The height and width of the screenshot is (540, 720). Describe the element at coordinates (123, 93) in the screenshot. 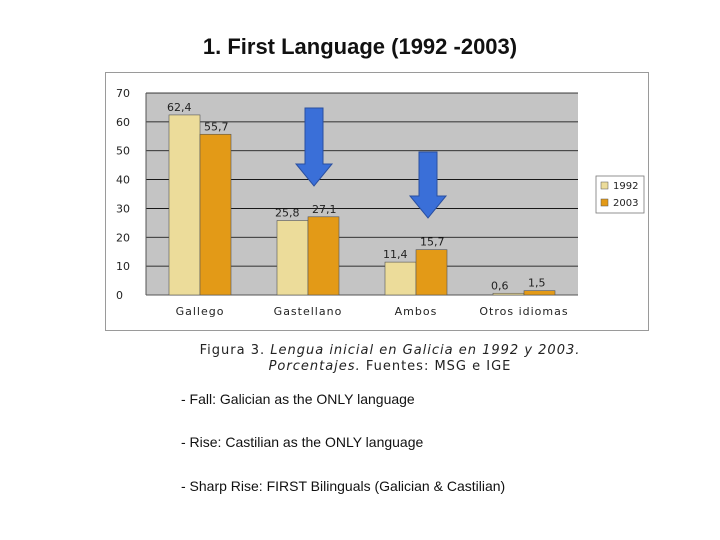

I see `y-tick-label: 70` at that location.